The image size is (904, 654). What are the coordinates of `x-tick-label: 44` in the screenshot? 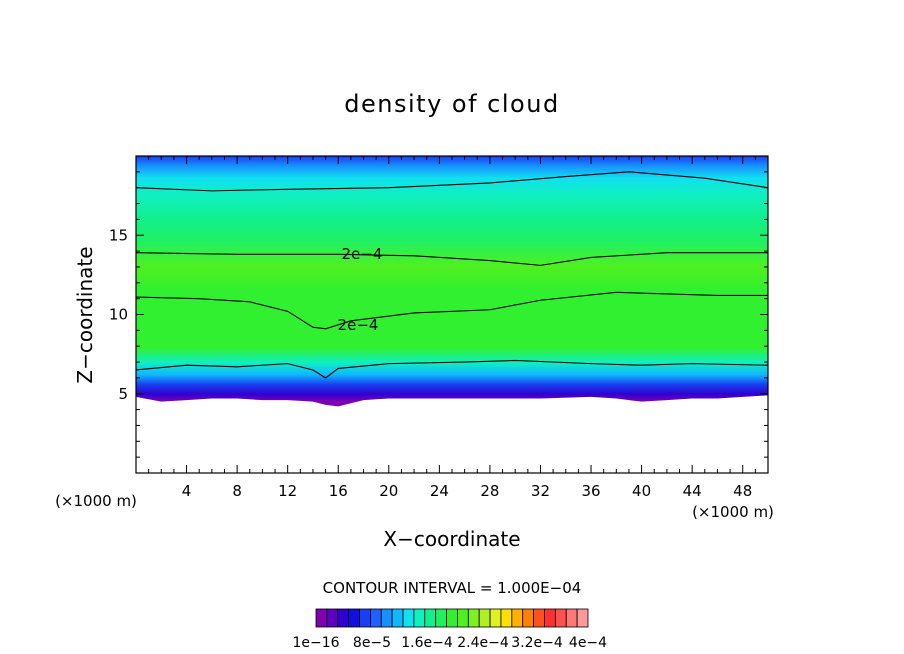 It's located at (692, 491).